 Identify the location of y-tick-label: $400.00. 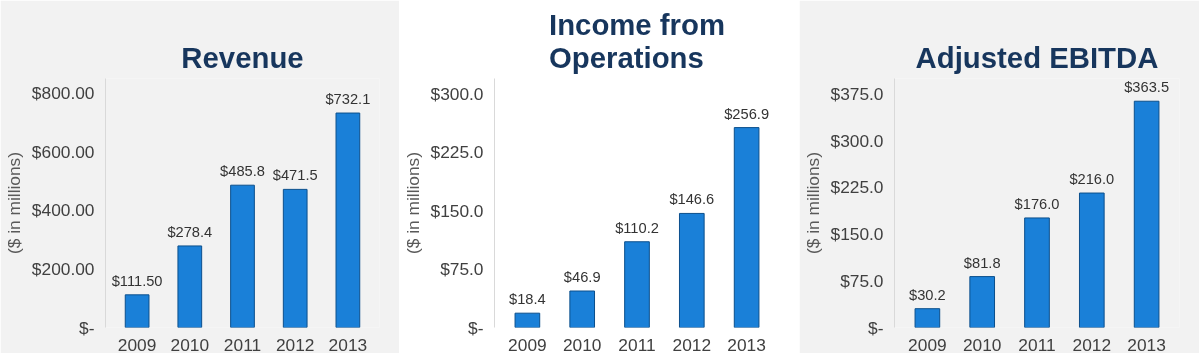
(63, 210).